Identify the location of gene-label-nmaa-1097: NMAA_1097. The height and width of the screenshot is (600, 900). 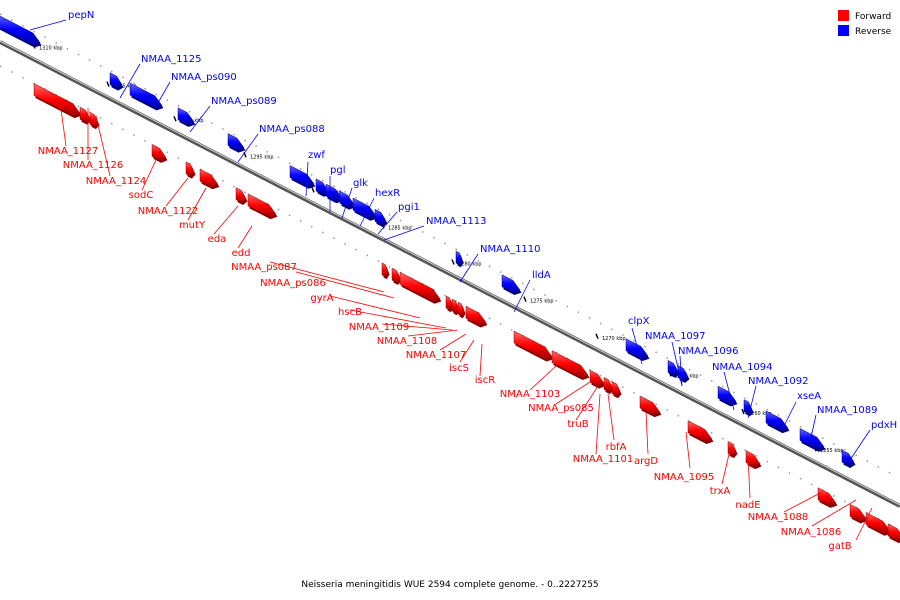
(675, 336).